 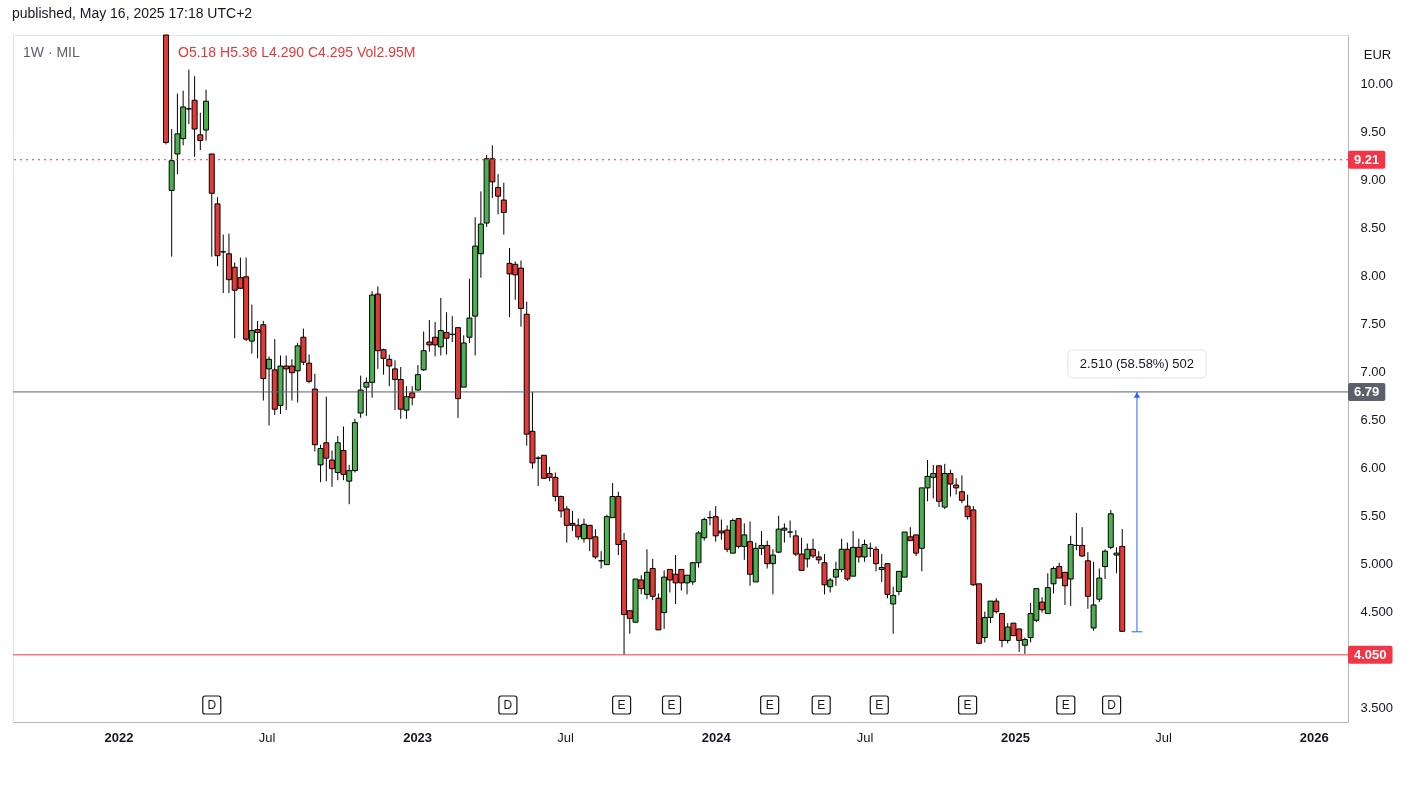 I want to click on x-tick-label: 2026, so click(x=1314, y=737).